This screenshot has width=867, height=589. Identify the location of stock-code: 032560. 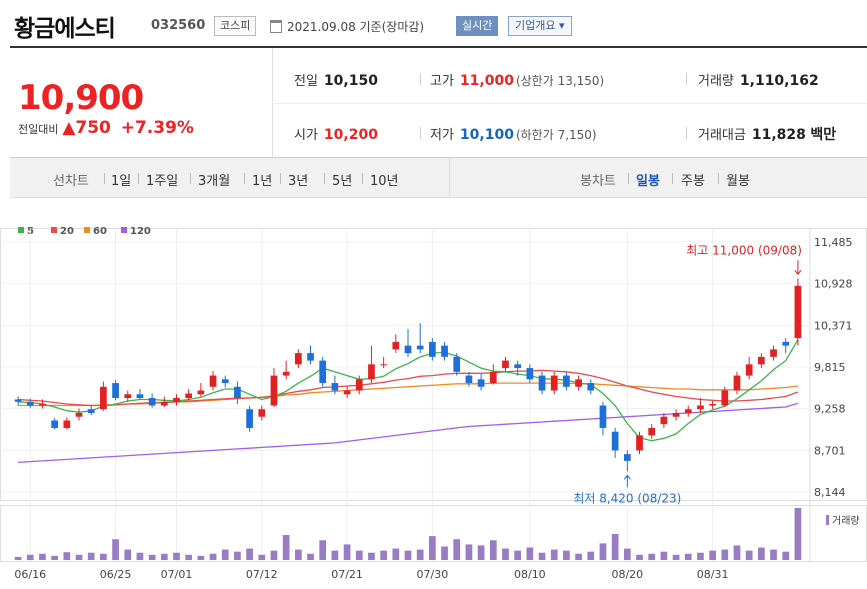
(178, 25).